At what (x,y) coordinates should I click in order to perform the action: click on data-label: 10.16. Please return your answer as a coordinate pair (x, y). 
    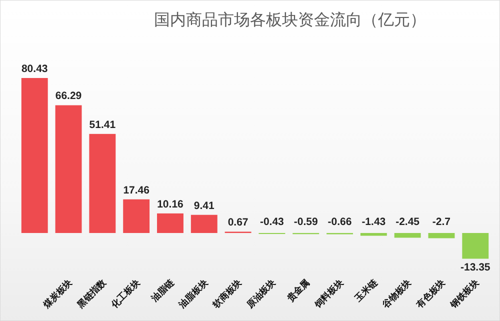
    Looking at the image, I should click on (170, 204).